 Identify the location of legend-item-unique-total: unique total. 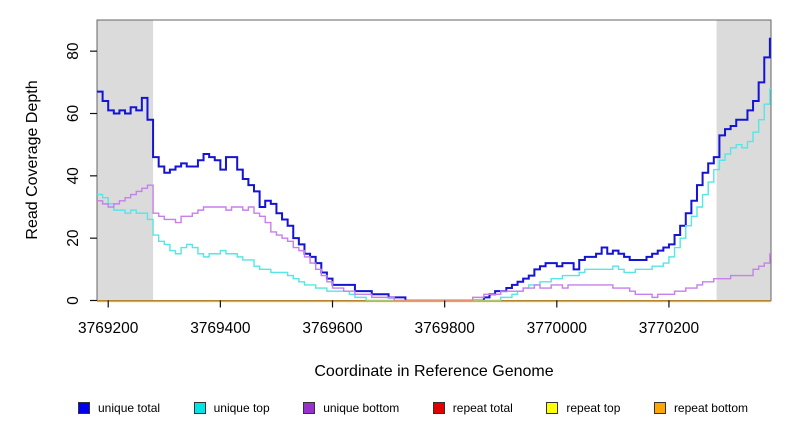
(119, 408).